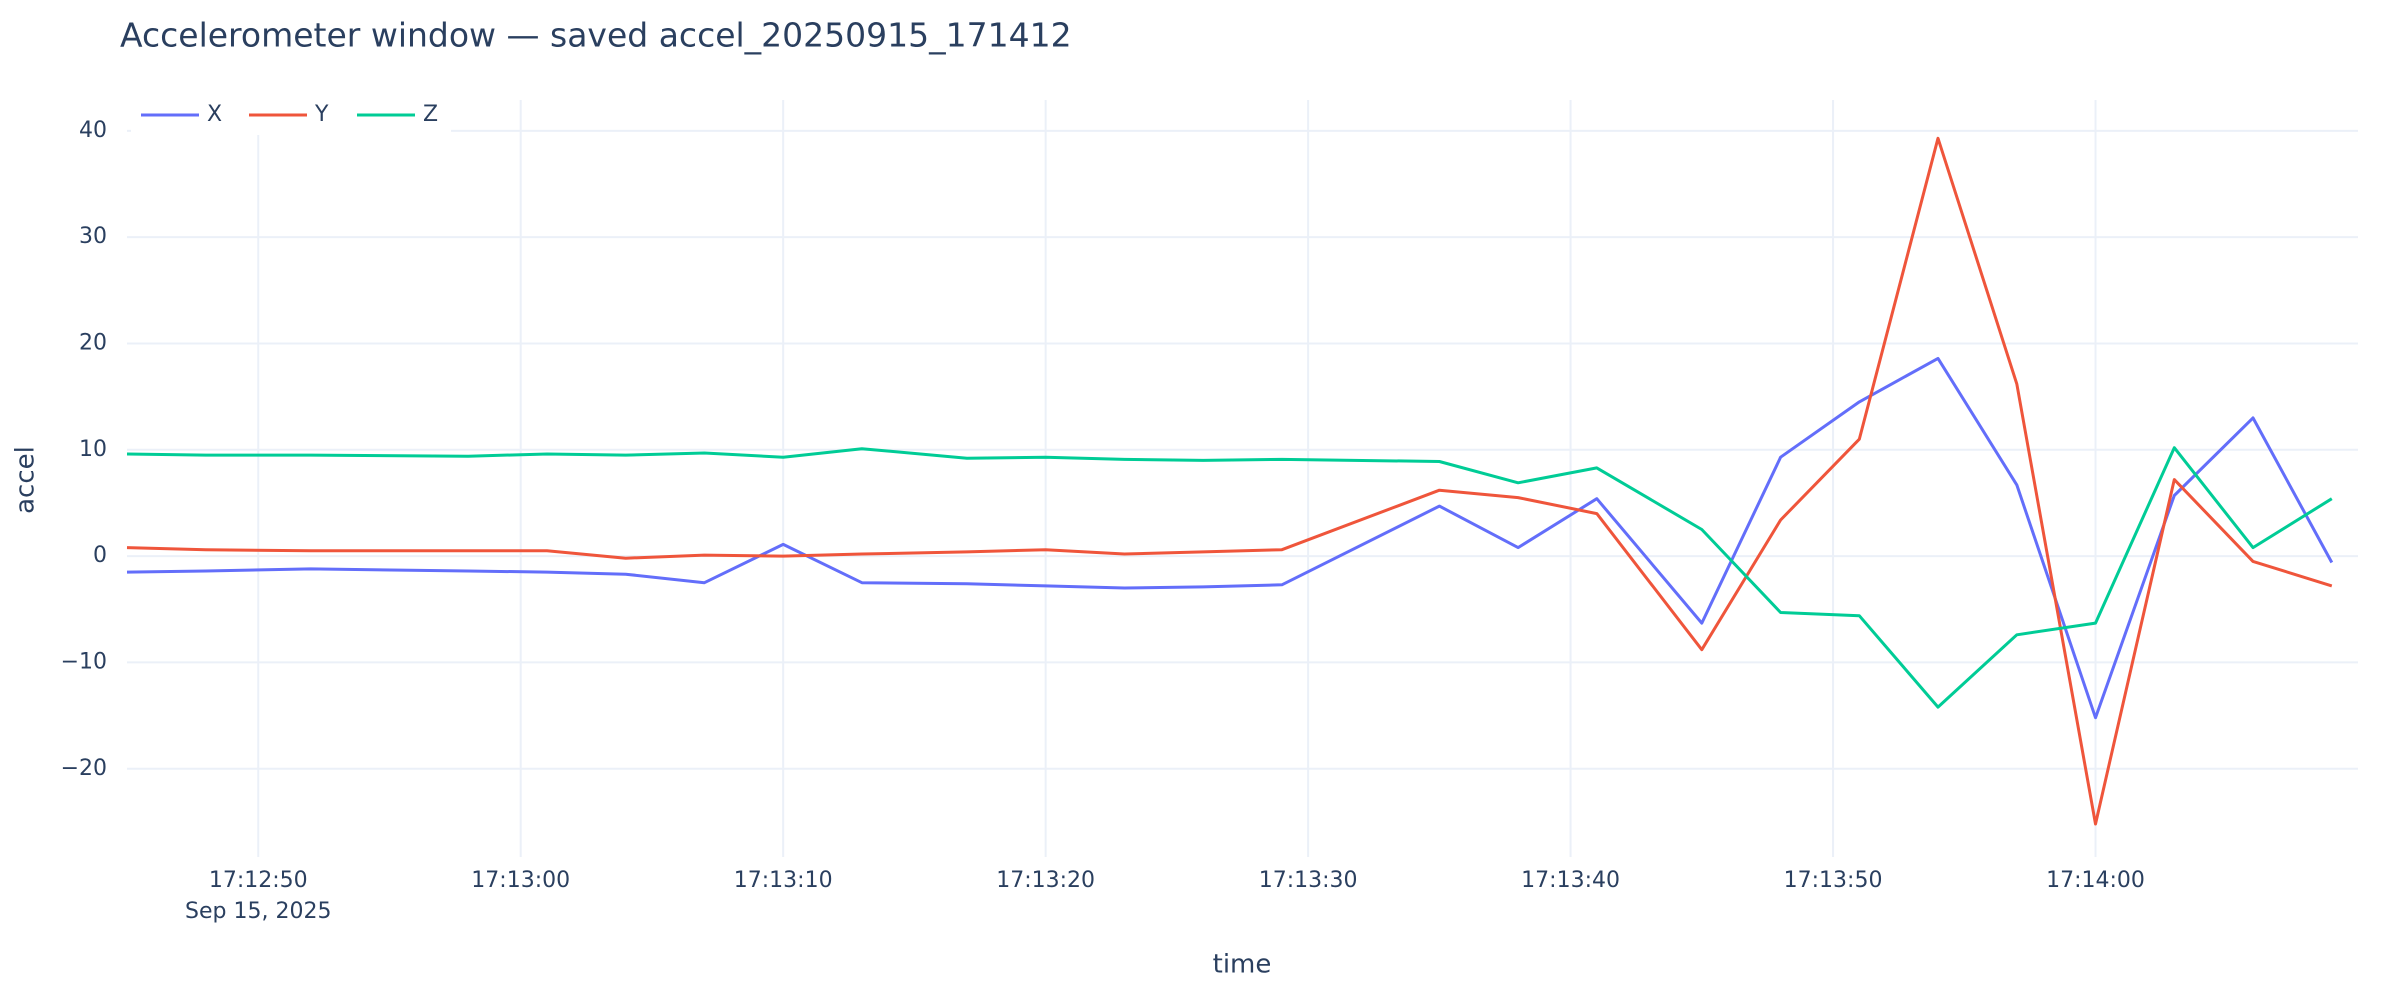 The image size is (2400, 1000). What do you see at coordinates (520, 880) in the screenshot?
I see `x-tick-label: 17:13:00` at bounding box center [520, 880].